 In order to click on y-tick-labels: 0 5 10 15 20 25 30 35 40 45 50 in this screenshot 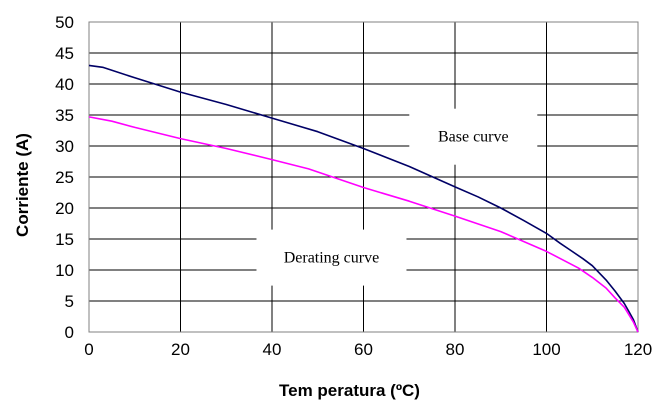, I will do `click(64, 177)`.